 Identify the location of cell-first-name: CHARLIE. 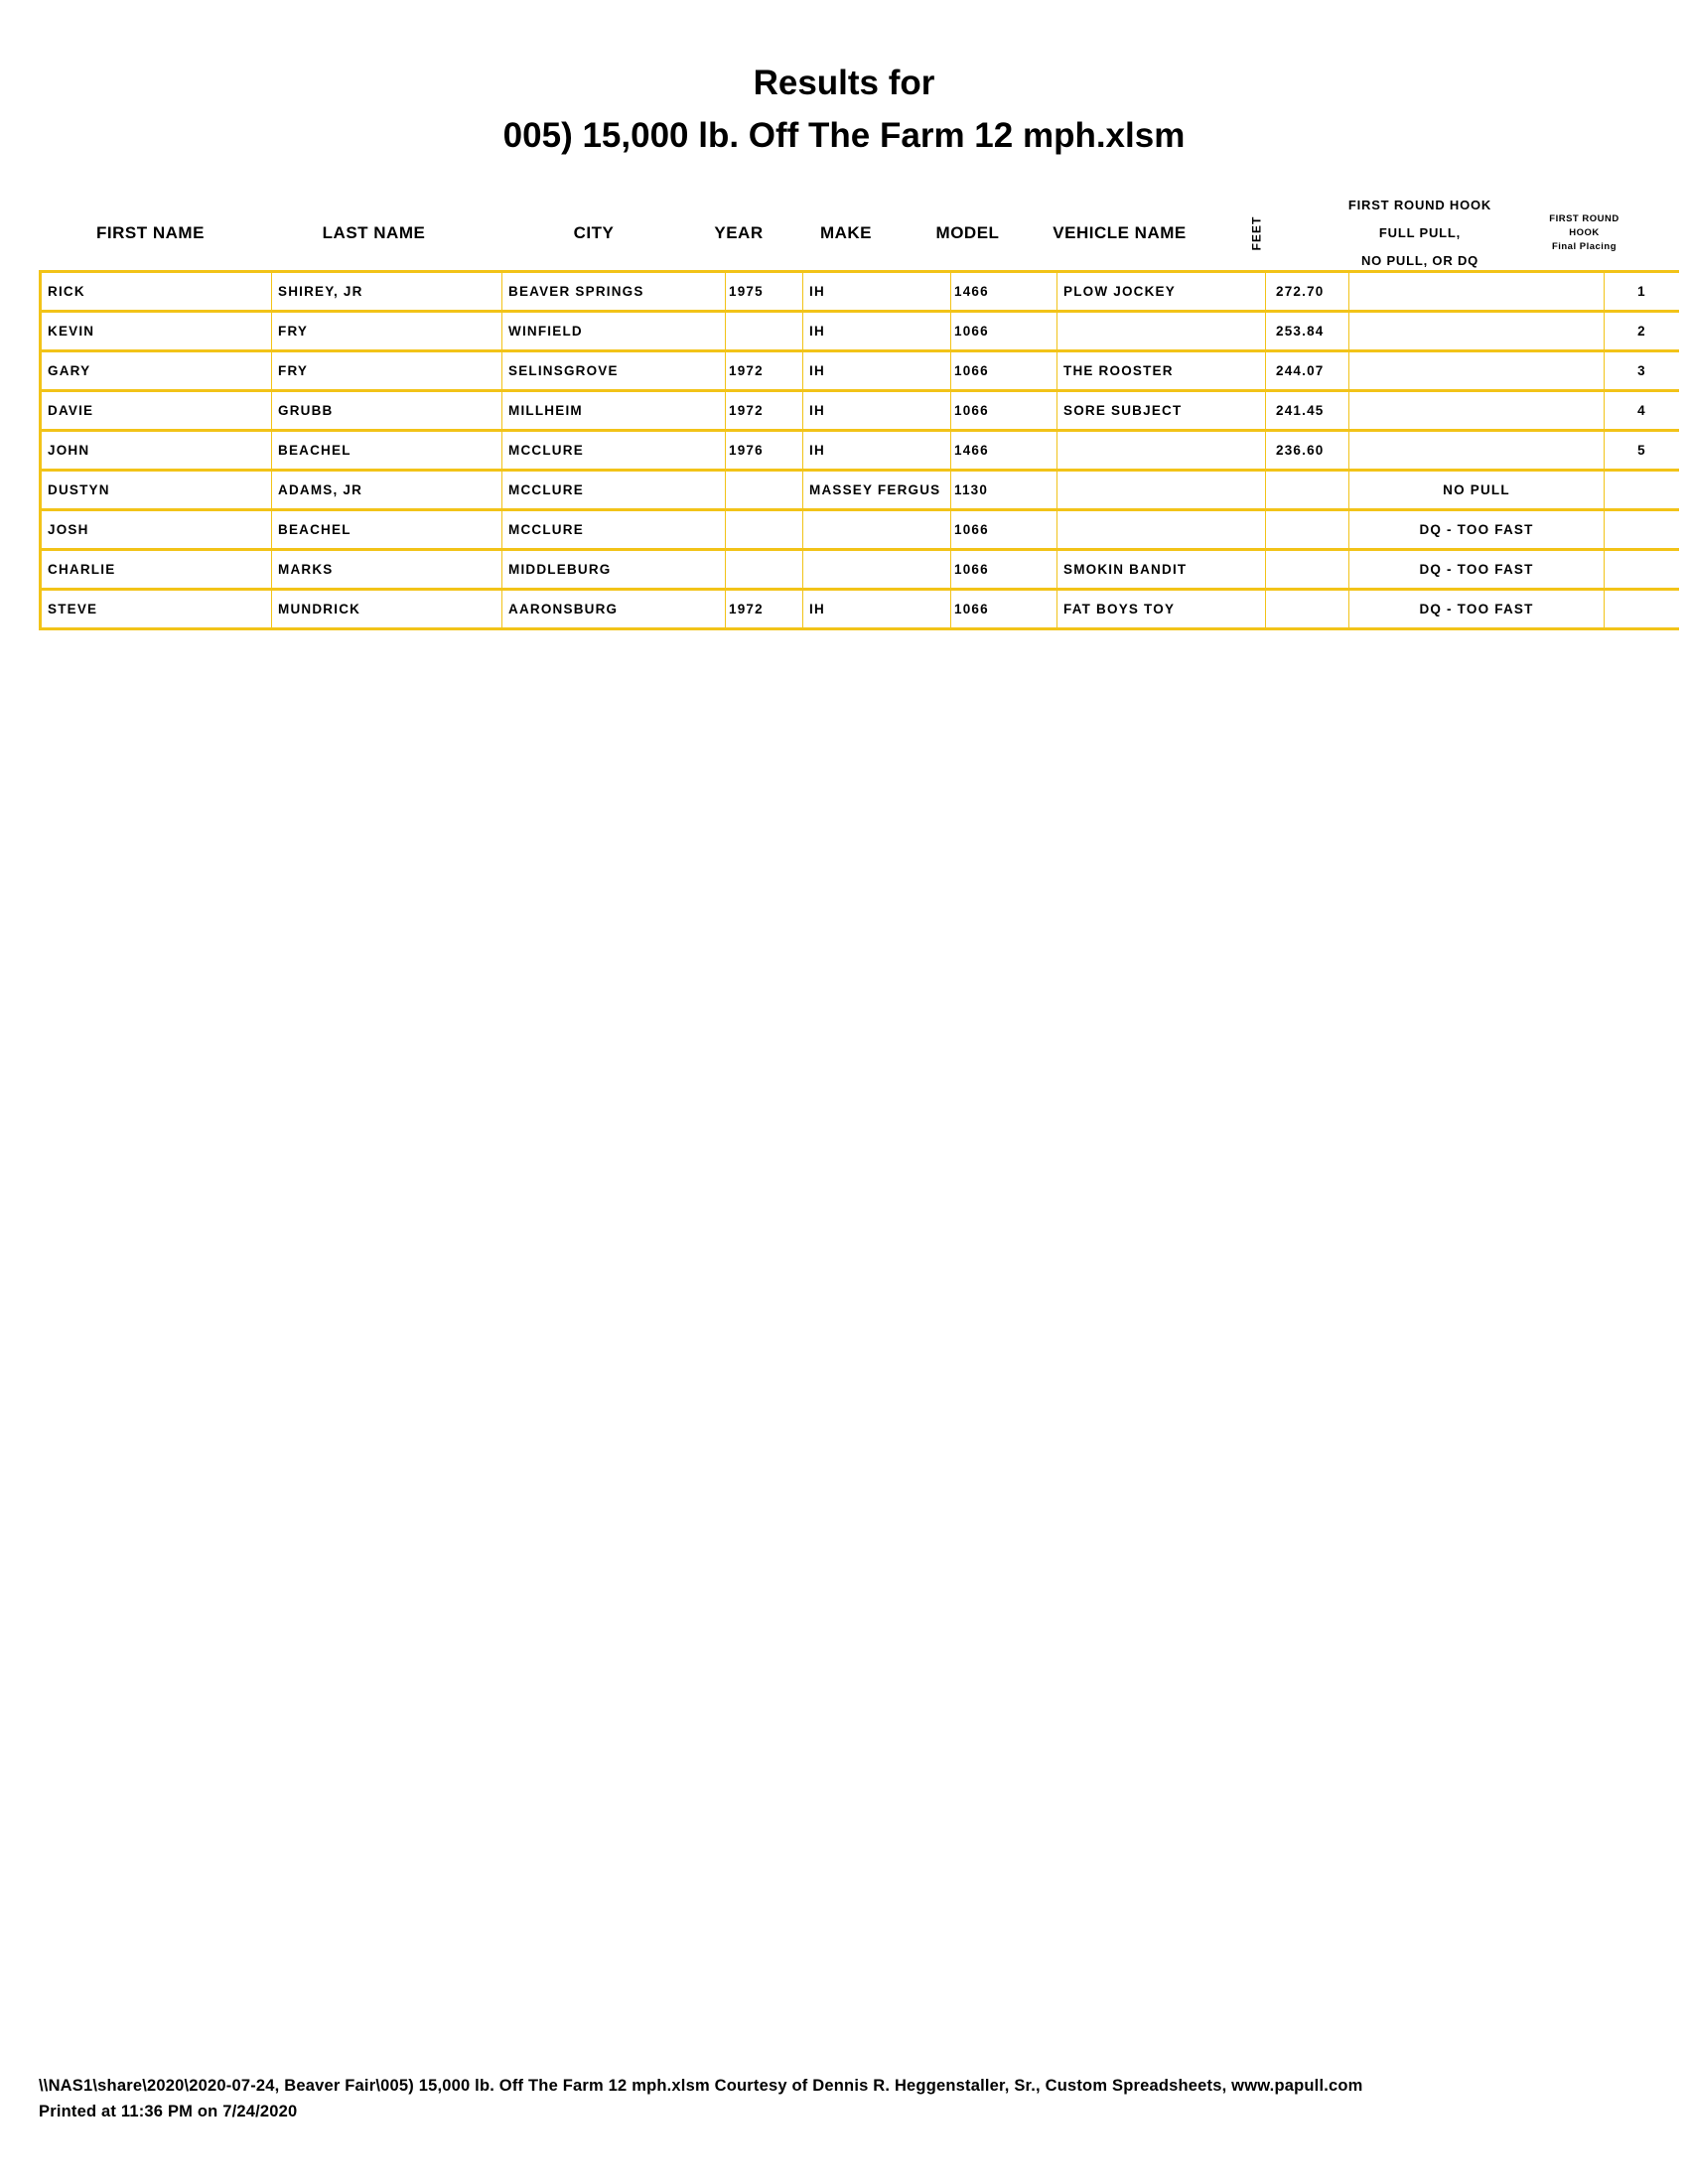
(155, 569).